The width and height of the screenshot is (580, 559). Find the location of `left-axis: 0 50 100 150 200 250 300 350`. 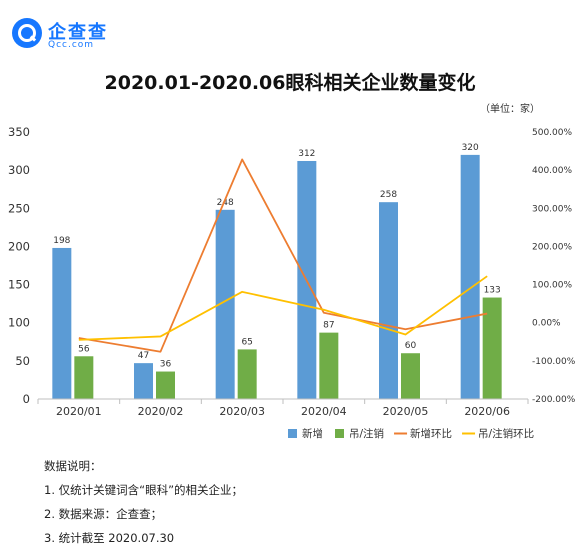

left-axis: 0 50 100 150 200 250 300 350 is located at coordinates (19, 265).